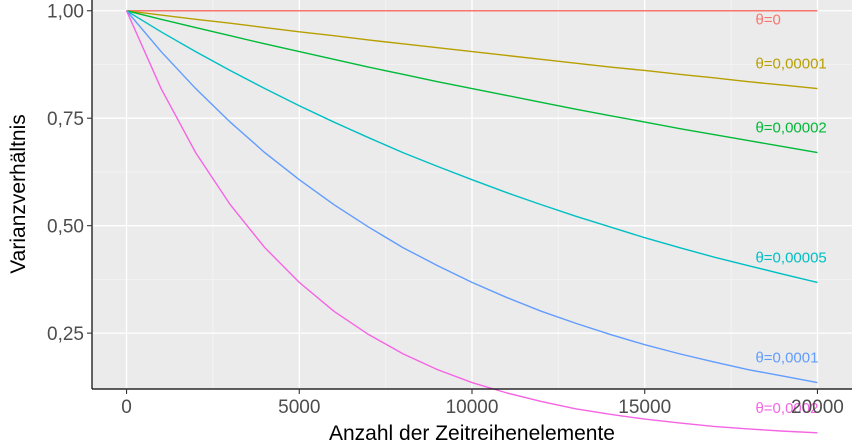  I want to click on x-tick-label: 5000, so click(299, 407).